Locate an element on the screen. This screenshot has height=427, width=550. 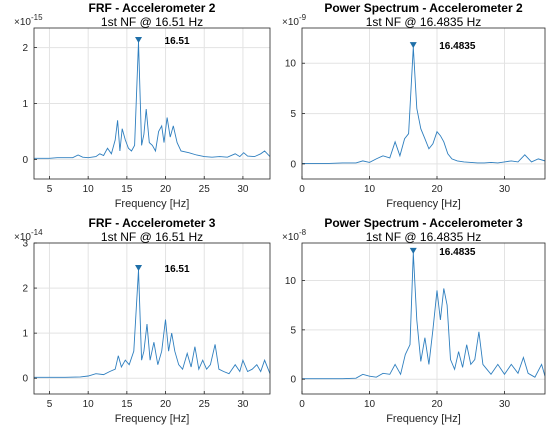
y-exponent-label: ×10⁻¹⁴ is located at coordinates (28, 235).